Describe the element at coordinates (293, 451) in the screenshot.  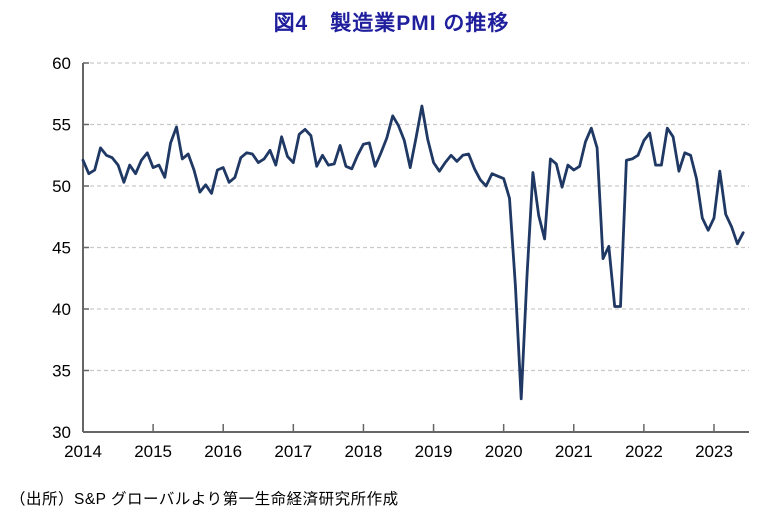
I see `x-axis-tick-label: 2017` at that location.